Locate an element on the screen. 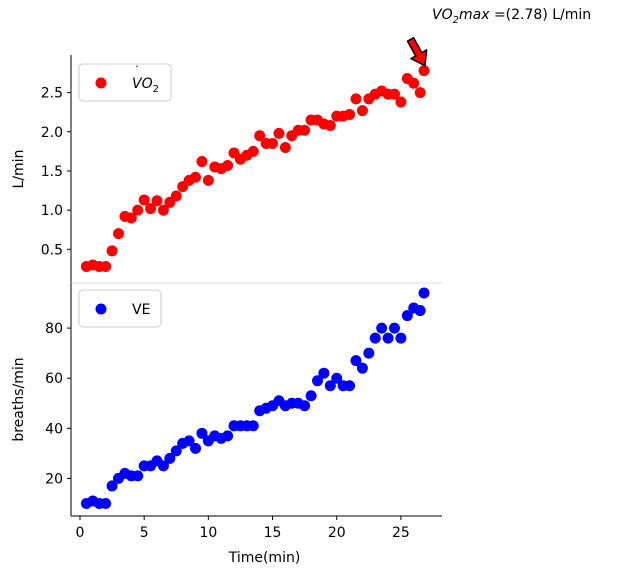 This screenshot has width=629, height=572. vo2-ylabel: L/min is located at coordinates (19, 169).